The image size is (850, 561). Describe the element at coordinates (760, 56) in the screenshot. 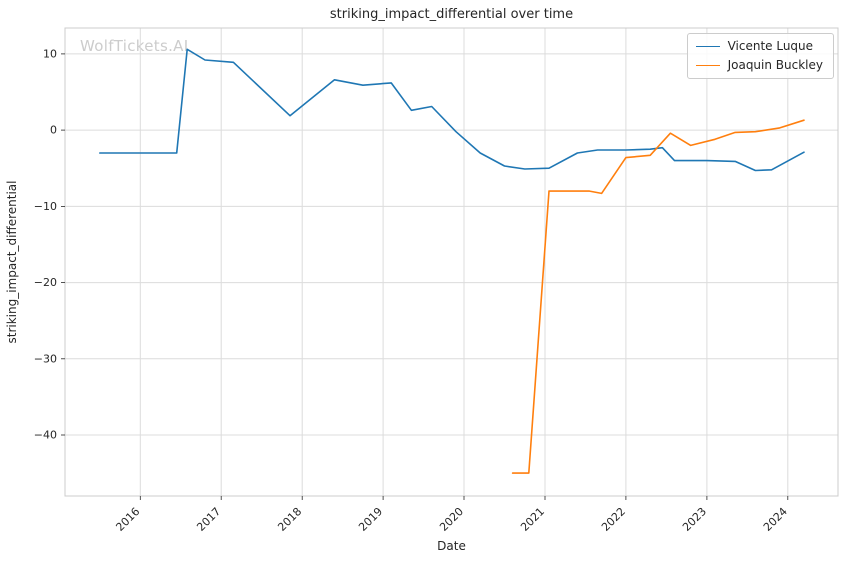

I see `legend: Vicente Luque Joaquin Buckley` at that location.